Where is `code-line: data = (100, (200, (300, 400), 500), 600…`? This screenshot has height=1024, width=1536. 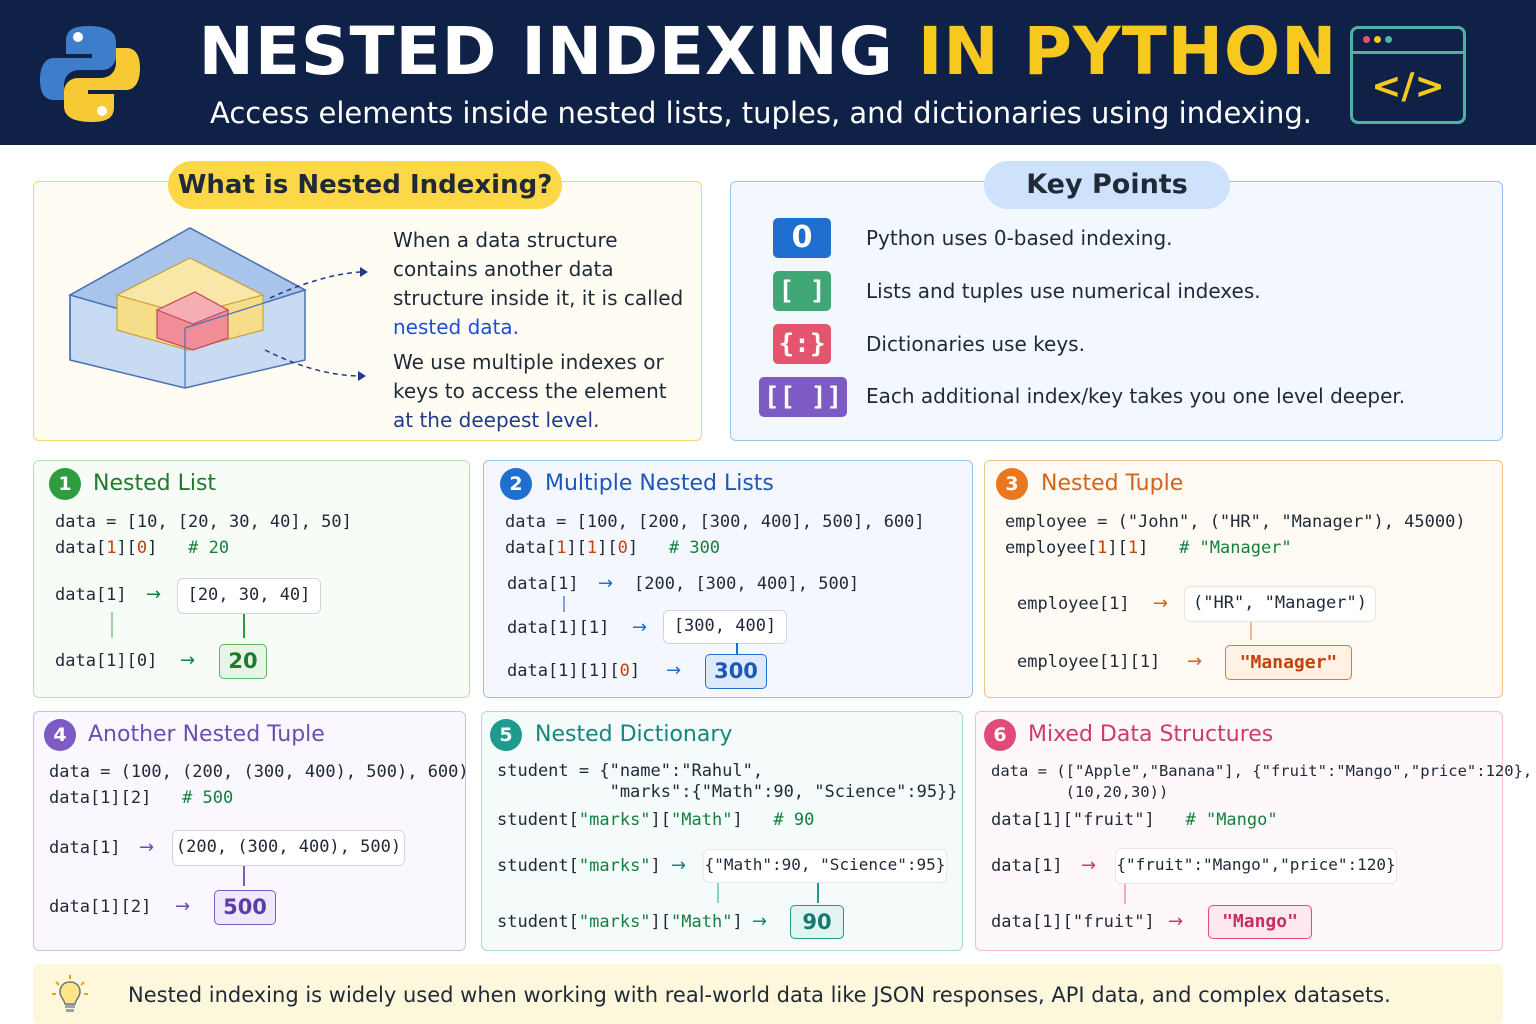
code-line: data = (100, (200, (300, 400), 500), 600… is located at coordinates (259, 772).